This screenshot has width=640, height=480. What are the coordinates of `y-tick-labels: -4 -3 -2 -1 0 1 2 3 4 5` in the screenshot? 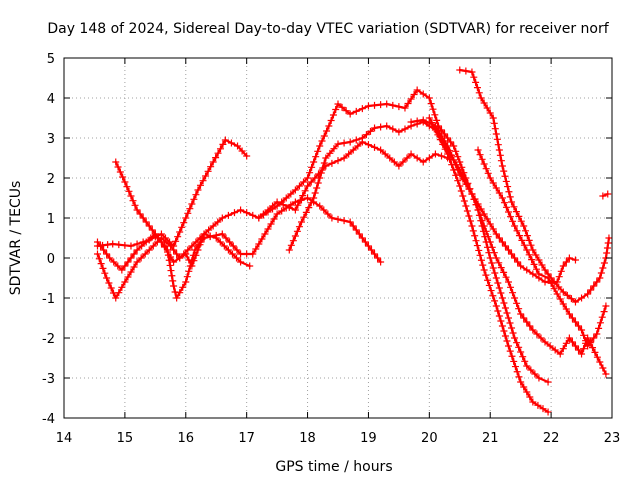 It's located at (48, 239).